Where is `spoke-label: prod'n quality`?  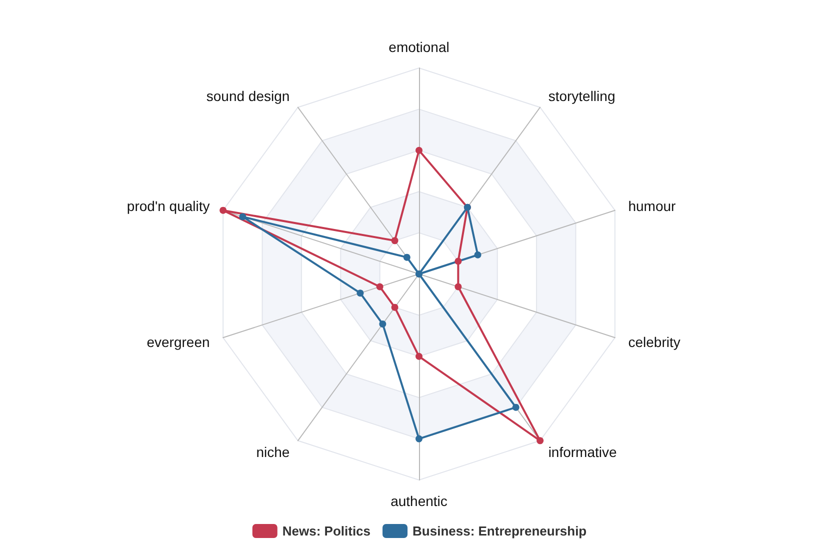
spoke-label: prod'n quality is located at coordinates (168, 206).